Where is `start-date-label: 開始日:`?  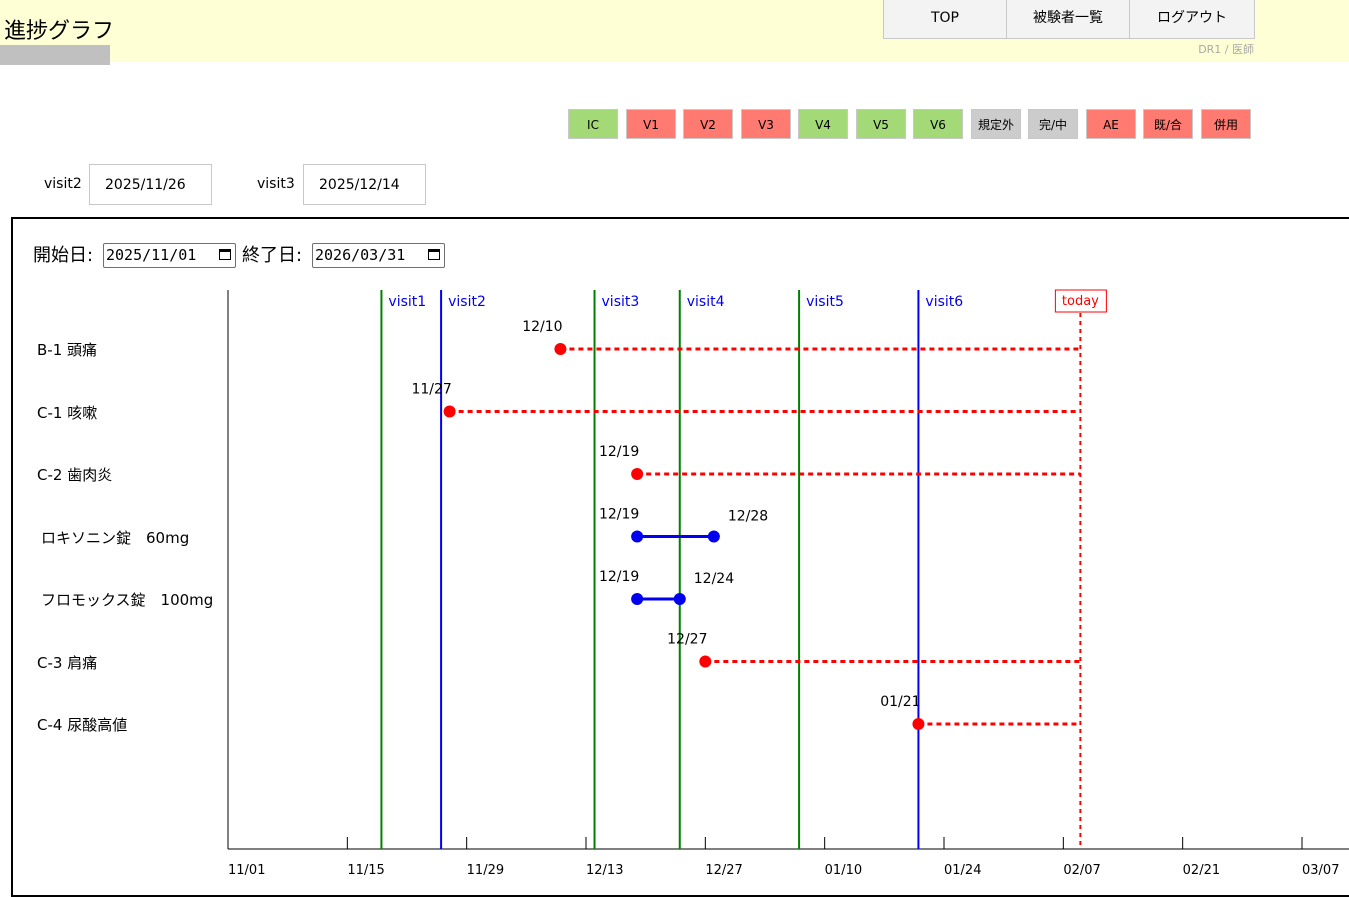
start-date-label: 開始日: is located at coordinates (63, 255).